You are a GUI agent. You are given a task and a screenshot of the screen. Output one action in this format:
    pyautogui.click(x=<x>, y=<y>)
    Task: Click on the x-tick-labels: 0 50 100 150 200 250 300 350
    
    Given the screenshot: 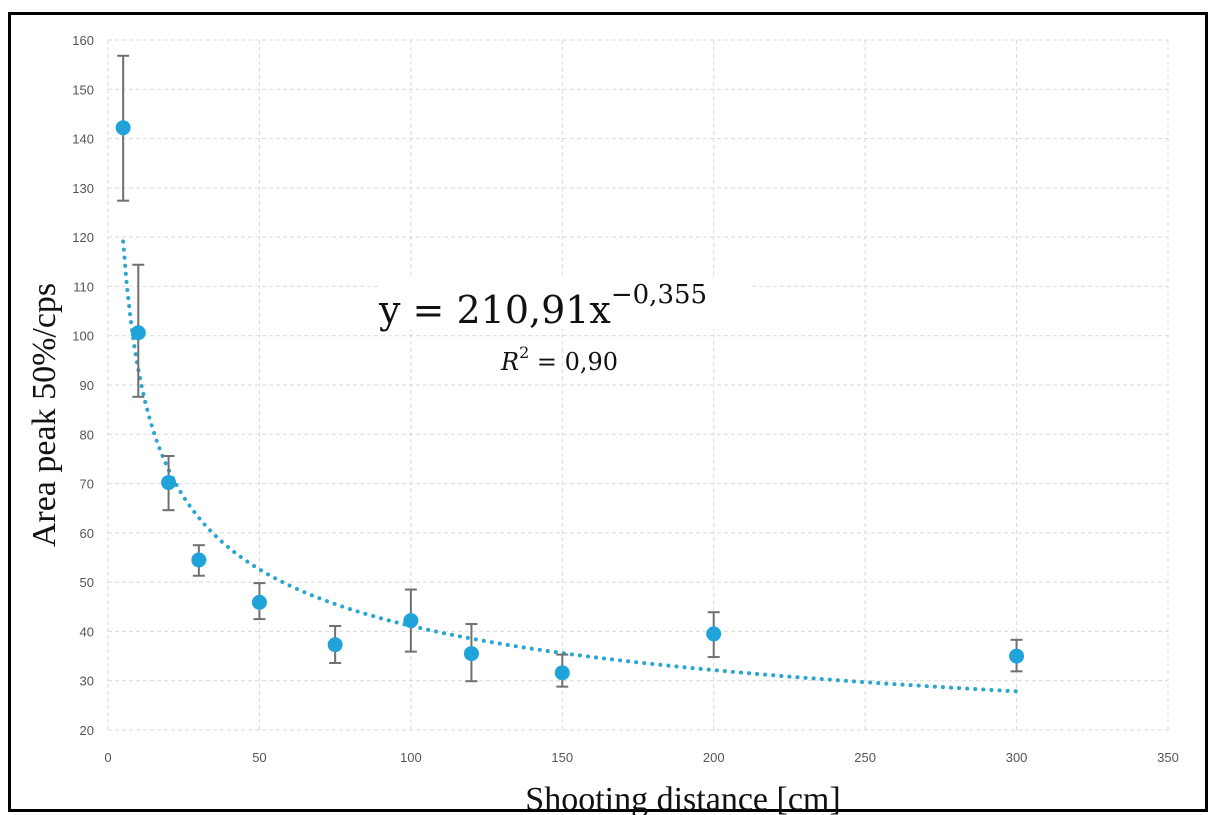 What is the action you would take?
    pyautogui.click(x=641, y=757)
    